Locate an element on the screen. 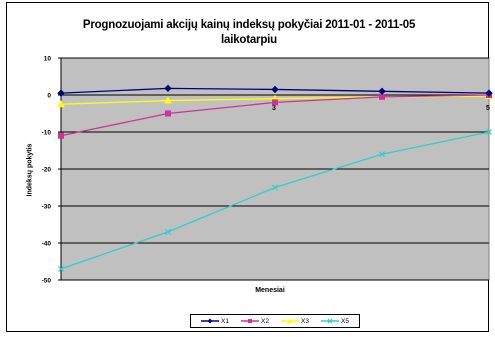 Image resolution: width=495 pixels, height=337 pixels. legend-label: X5 is located at coordinates (345, 321).